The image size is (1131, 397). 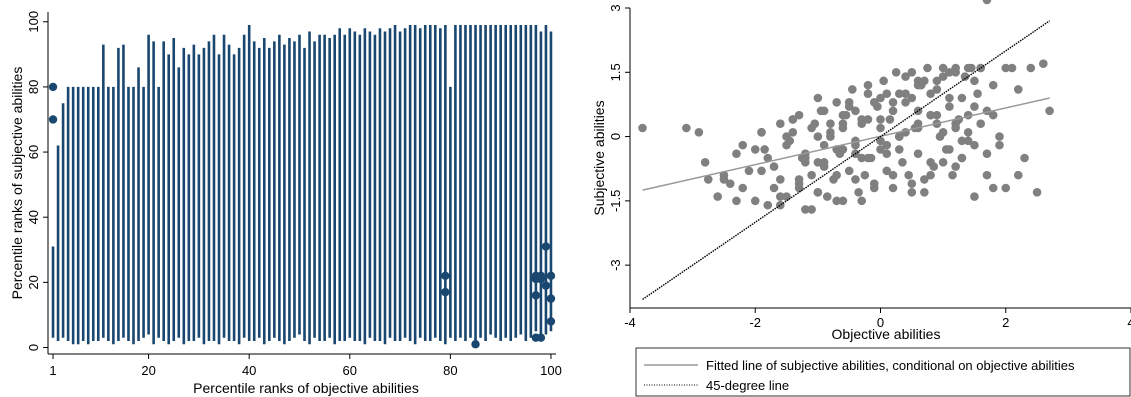 What do you see at coordinates (1129, 322) in the screenshot?
I see `x-tick-label: 4` at bounding box center [1129, 322].